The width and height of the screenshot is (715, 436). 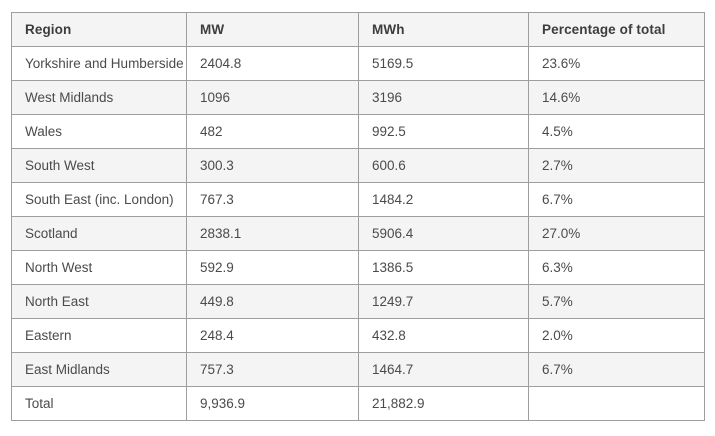 What do you see at coordinates (99, 369) in the screenshot?
I see `region-cell: East Midlands` at bounding box center [99, 369].